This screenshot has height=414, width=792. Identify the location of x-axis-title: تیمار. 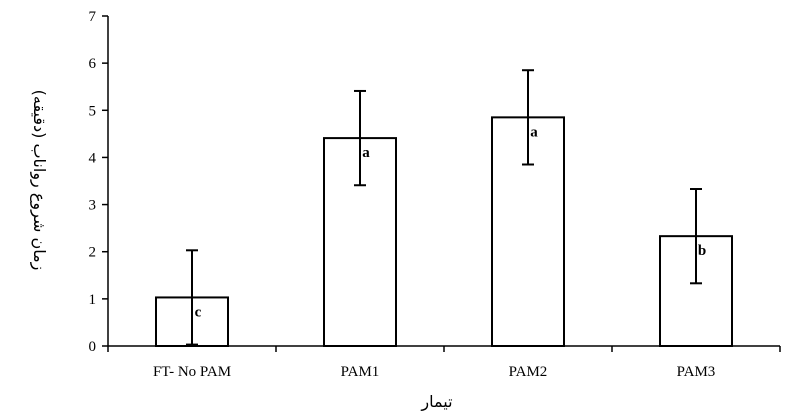
(436, 402).